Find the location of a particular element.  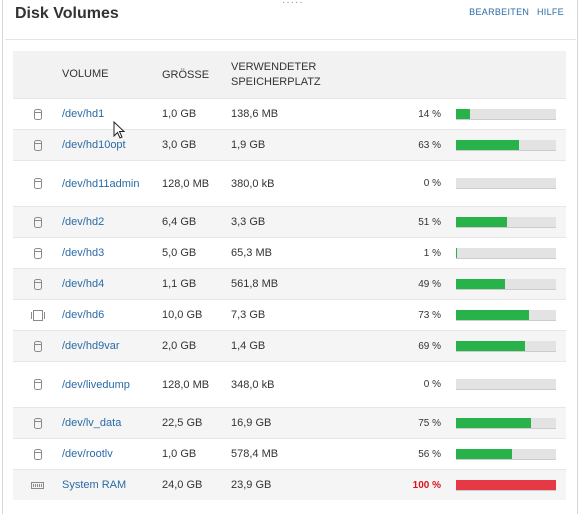

header-percent is located at coordinates (428, 75).